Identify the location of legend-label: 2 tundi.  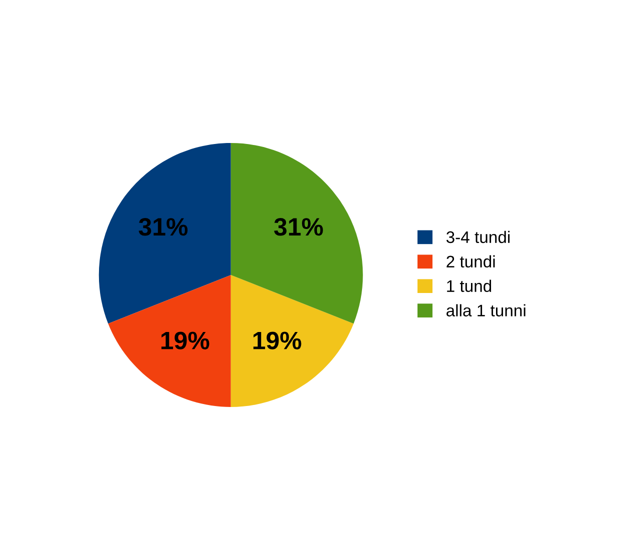
(470, 261).